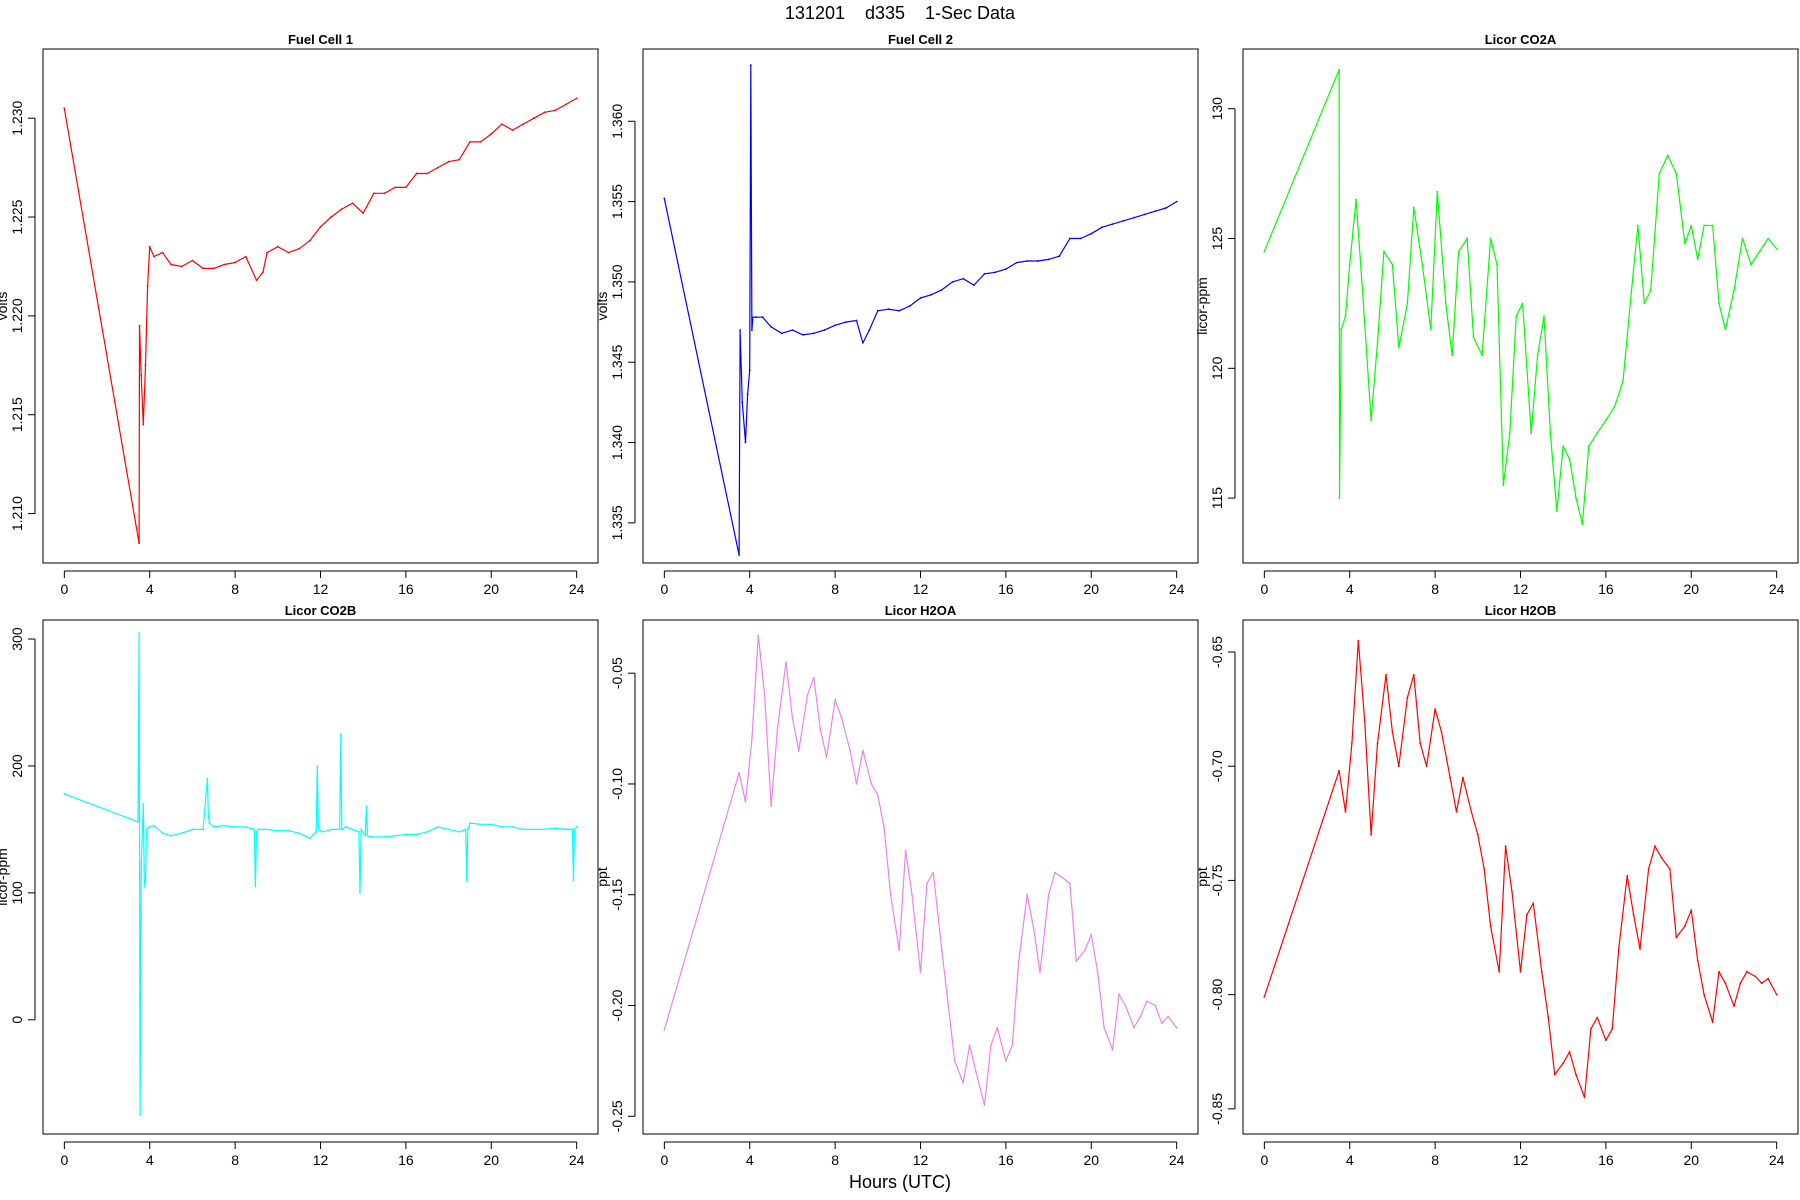 The height and width of the screenshot is (1200, 1800). Describe the element at coordinates (320, 39) in the screenshot. I see `fuel-cell-1-title: Fuel Cell 1` at that location.